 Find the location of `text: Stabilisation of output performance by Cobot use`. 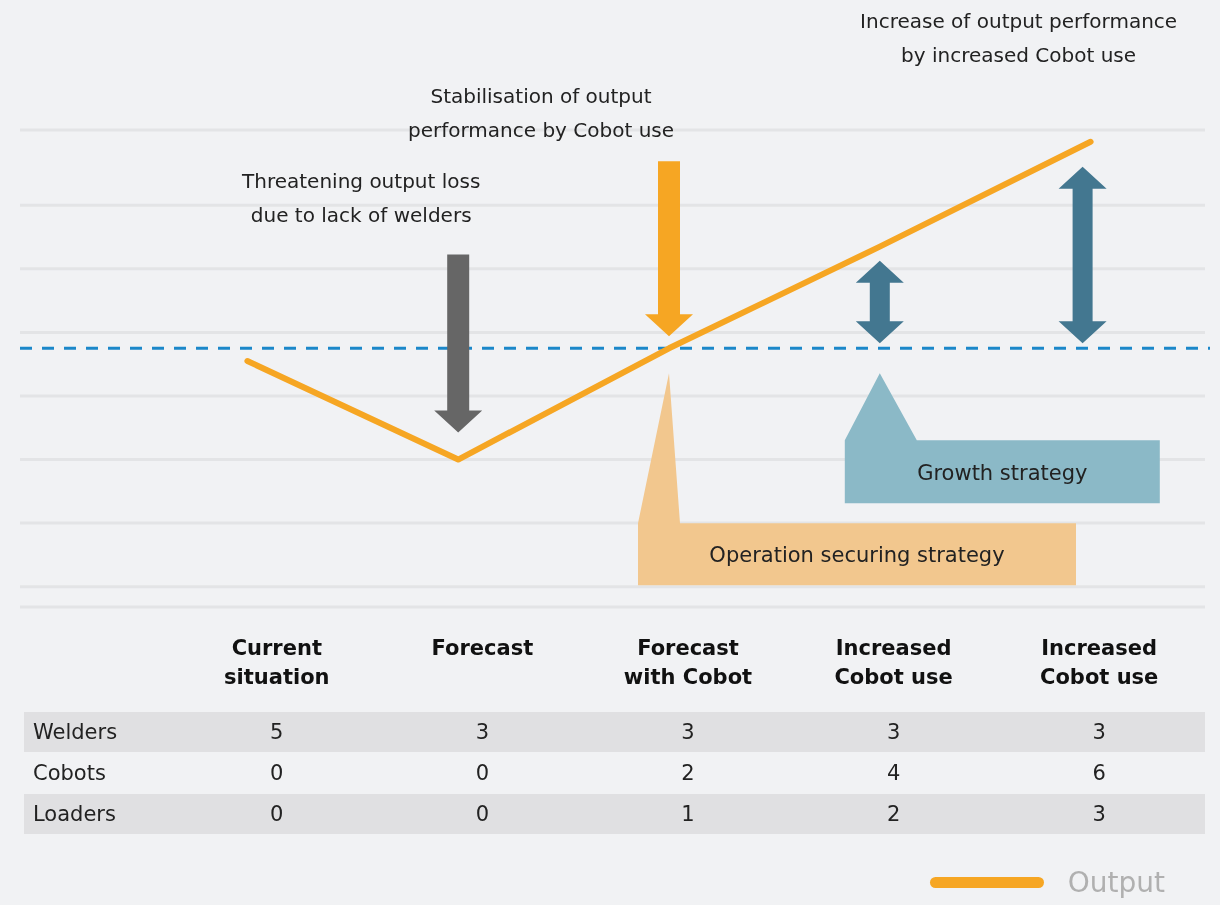

text: Stabilisation of output performance by Cobot use is located at coordinates (541, 112).